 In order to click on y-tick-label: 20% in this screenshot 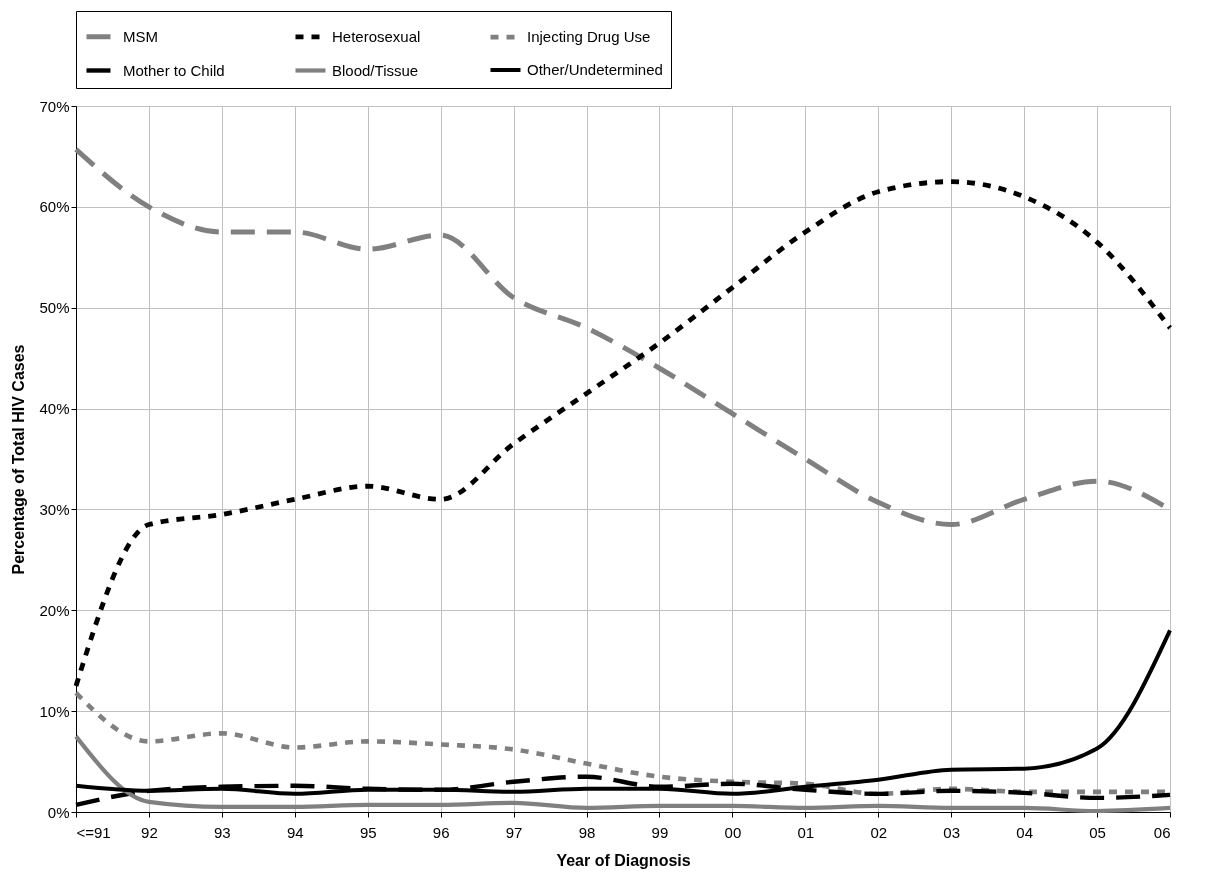, I will do `click(54, 610)`.